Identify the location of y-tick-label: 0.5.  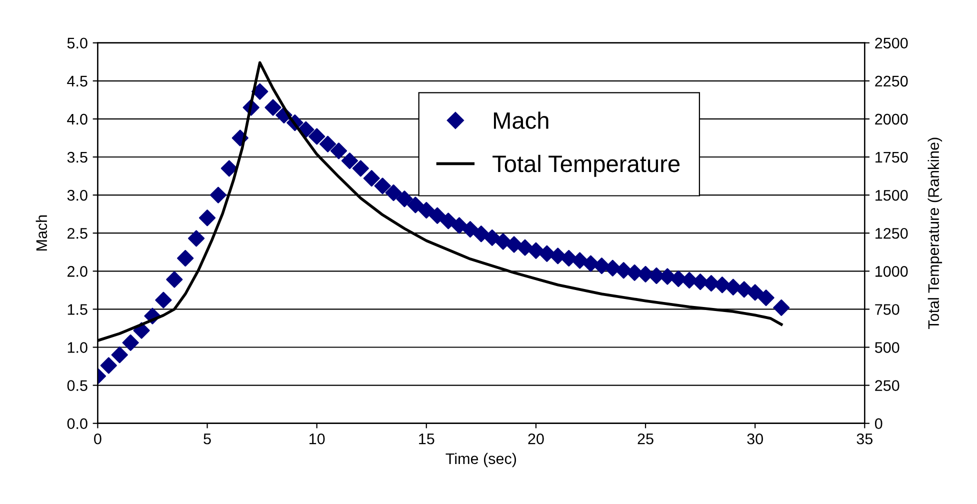
(77, 385).